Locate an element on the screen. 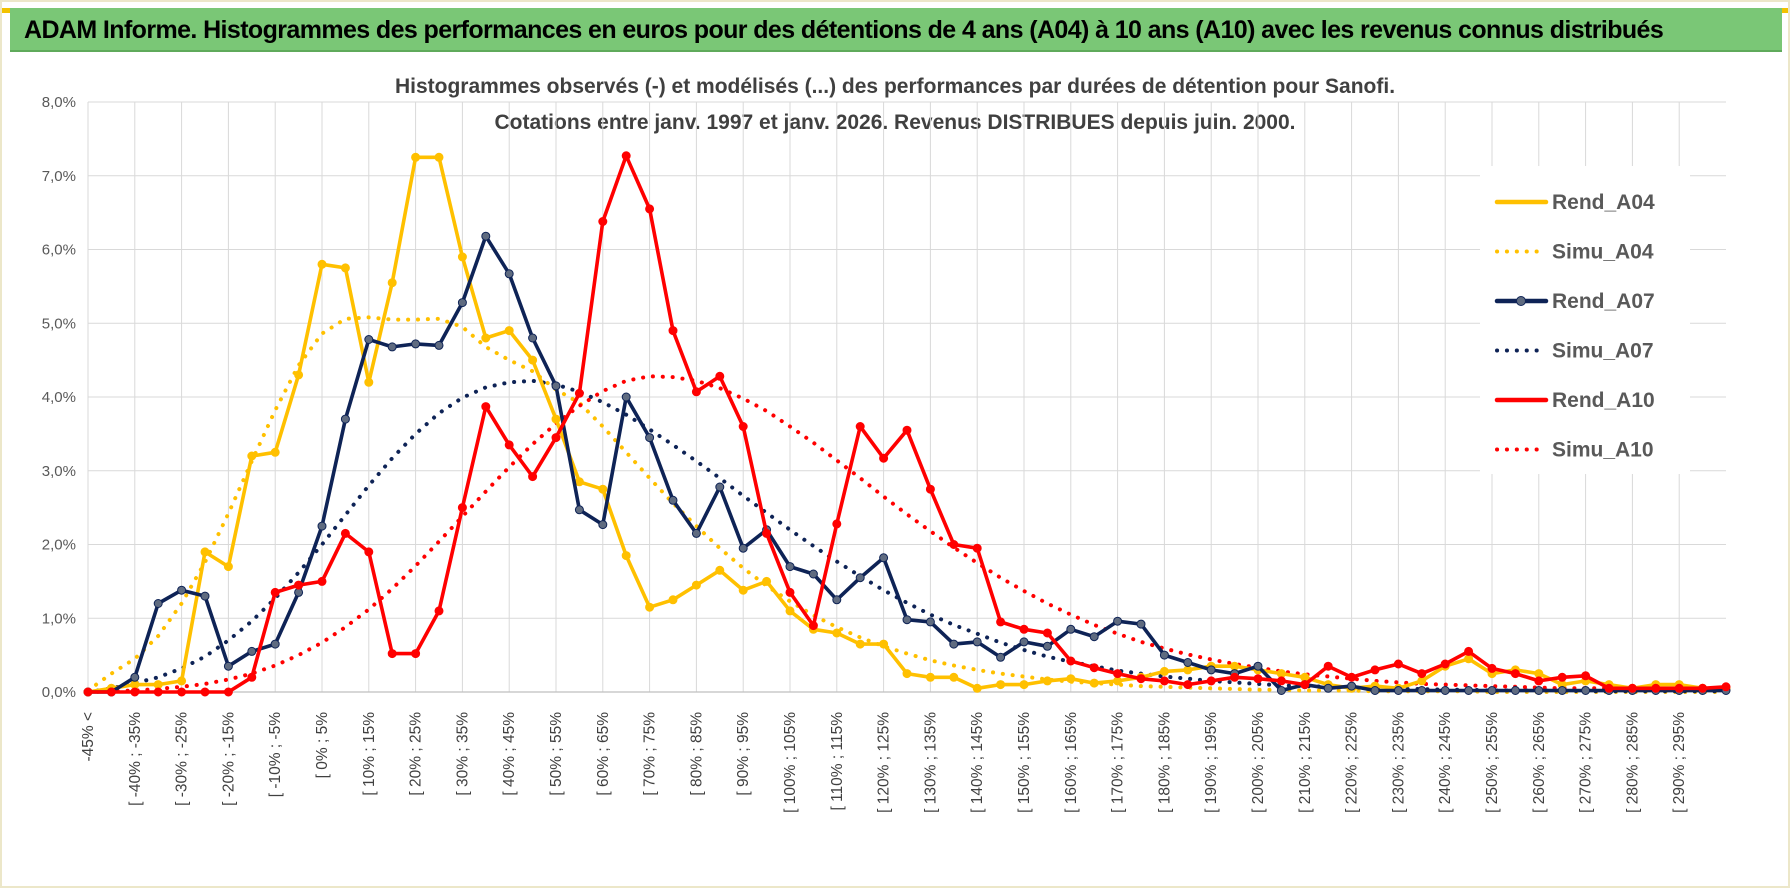 This screenshot has height=888, width=1790. x-tick-label: [ 130% ; 135% is located at coordinates (930, 762).